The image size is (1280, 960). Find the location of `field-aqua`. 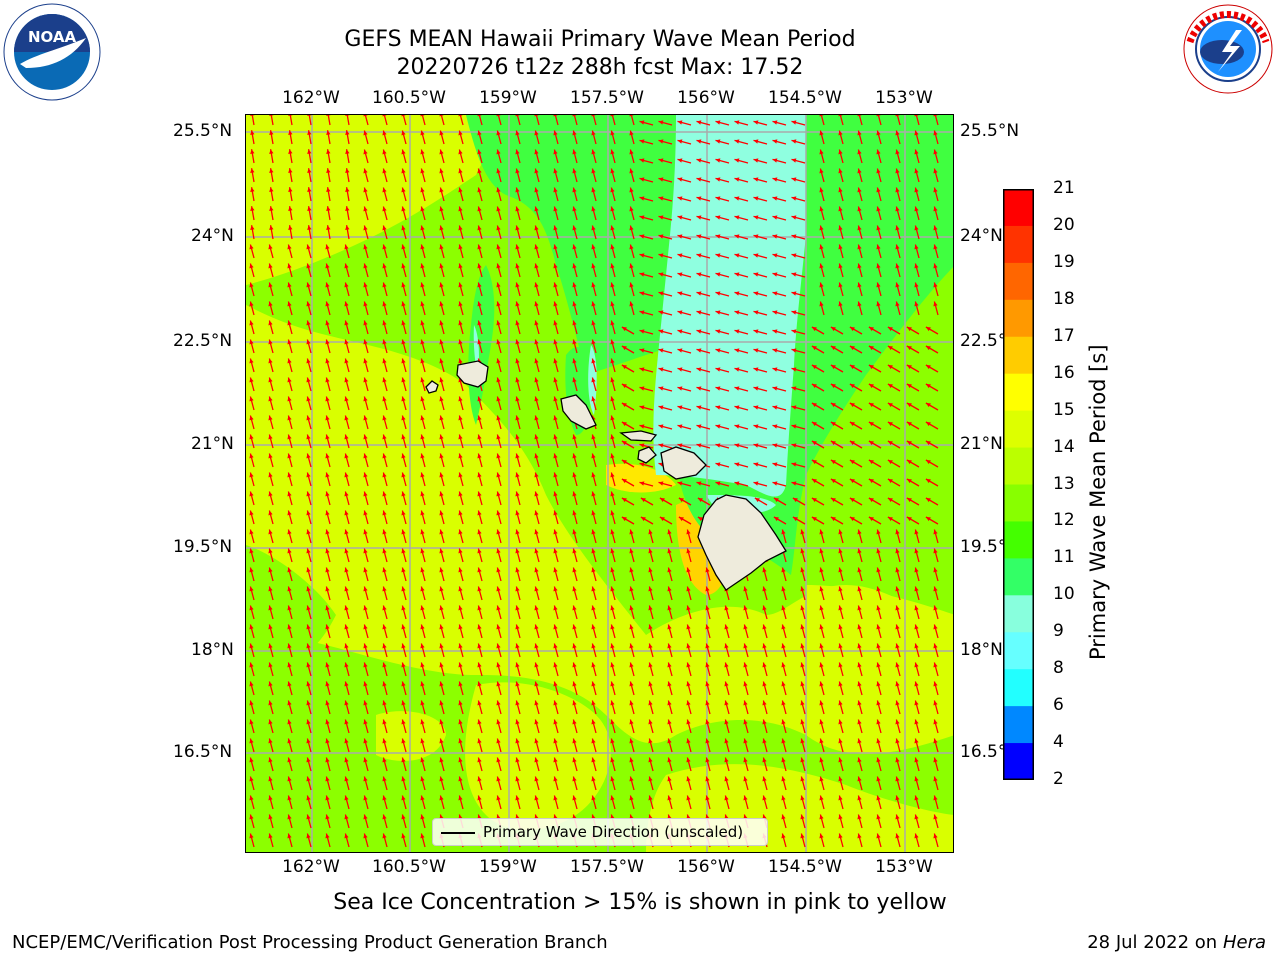

field-aqua is located at coordinates (729, 306).